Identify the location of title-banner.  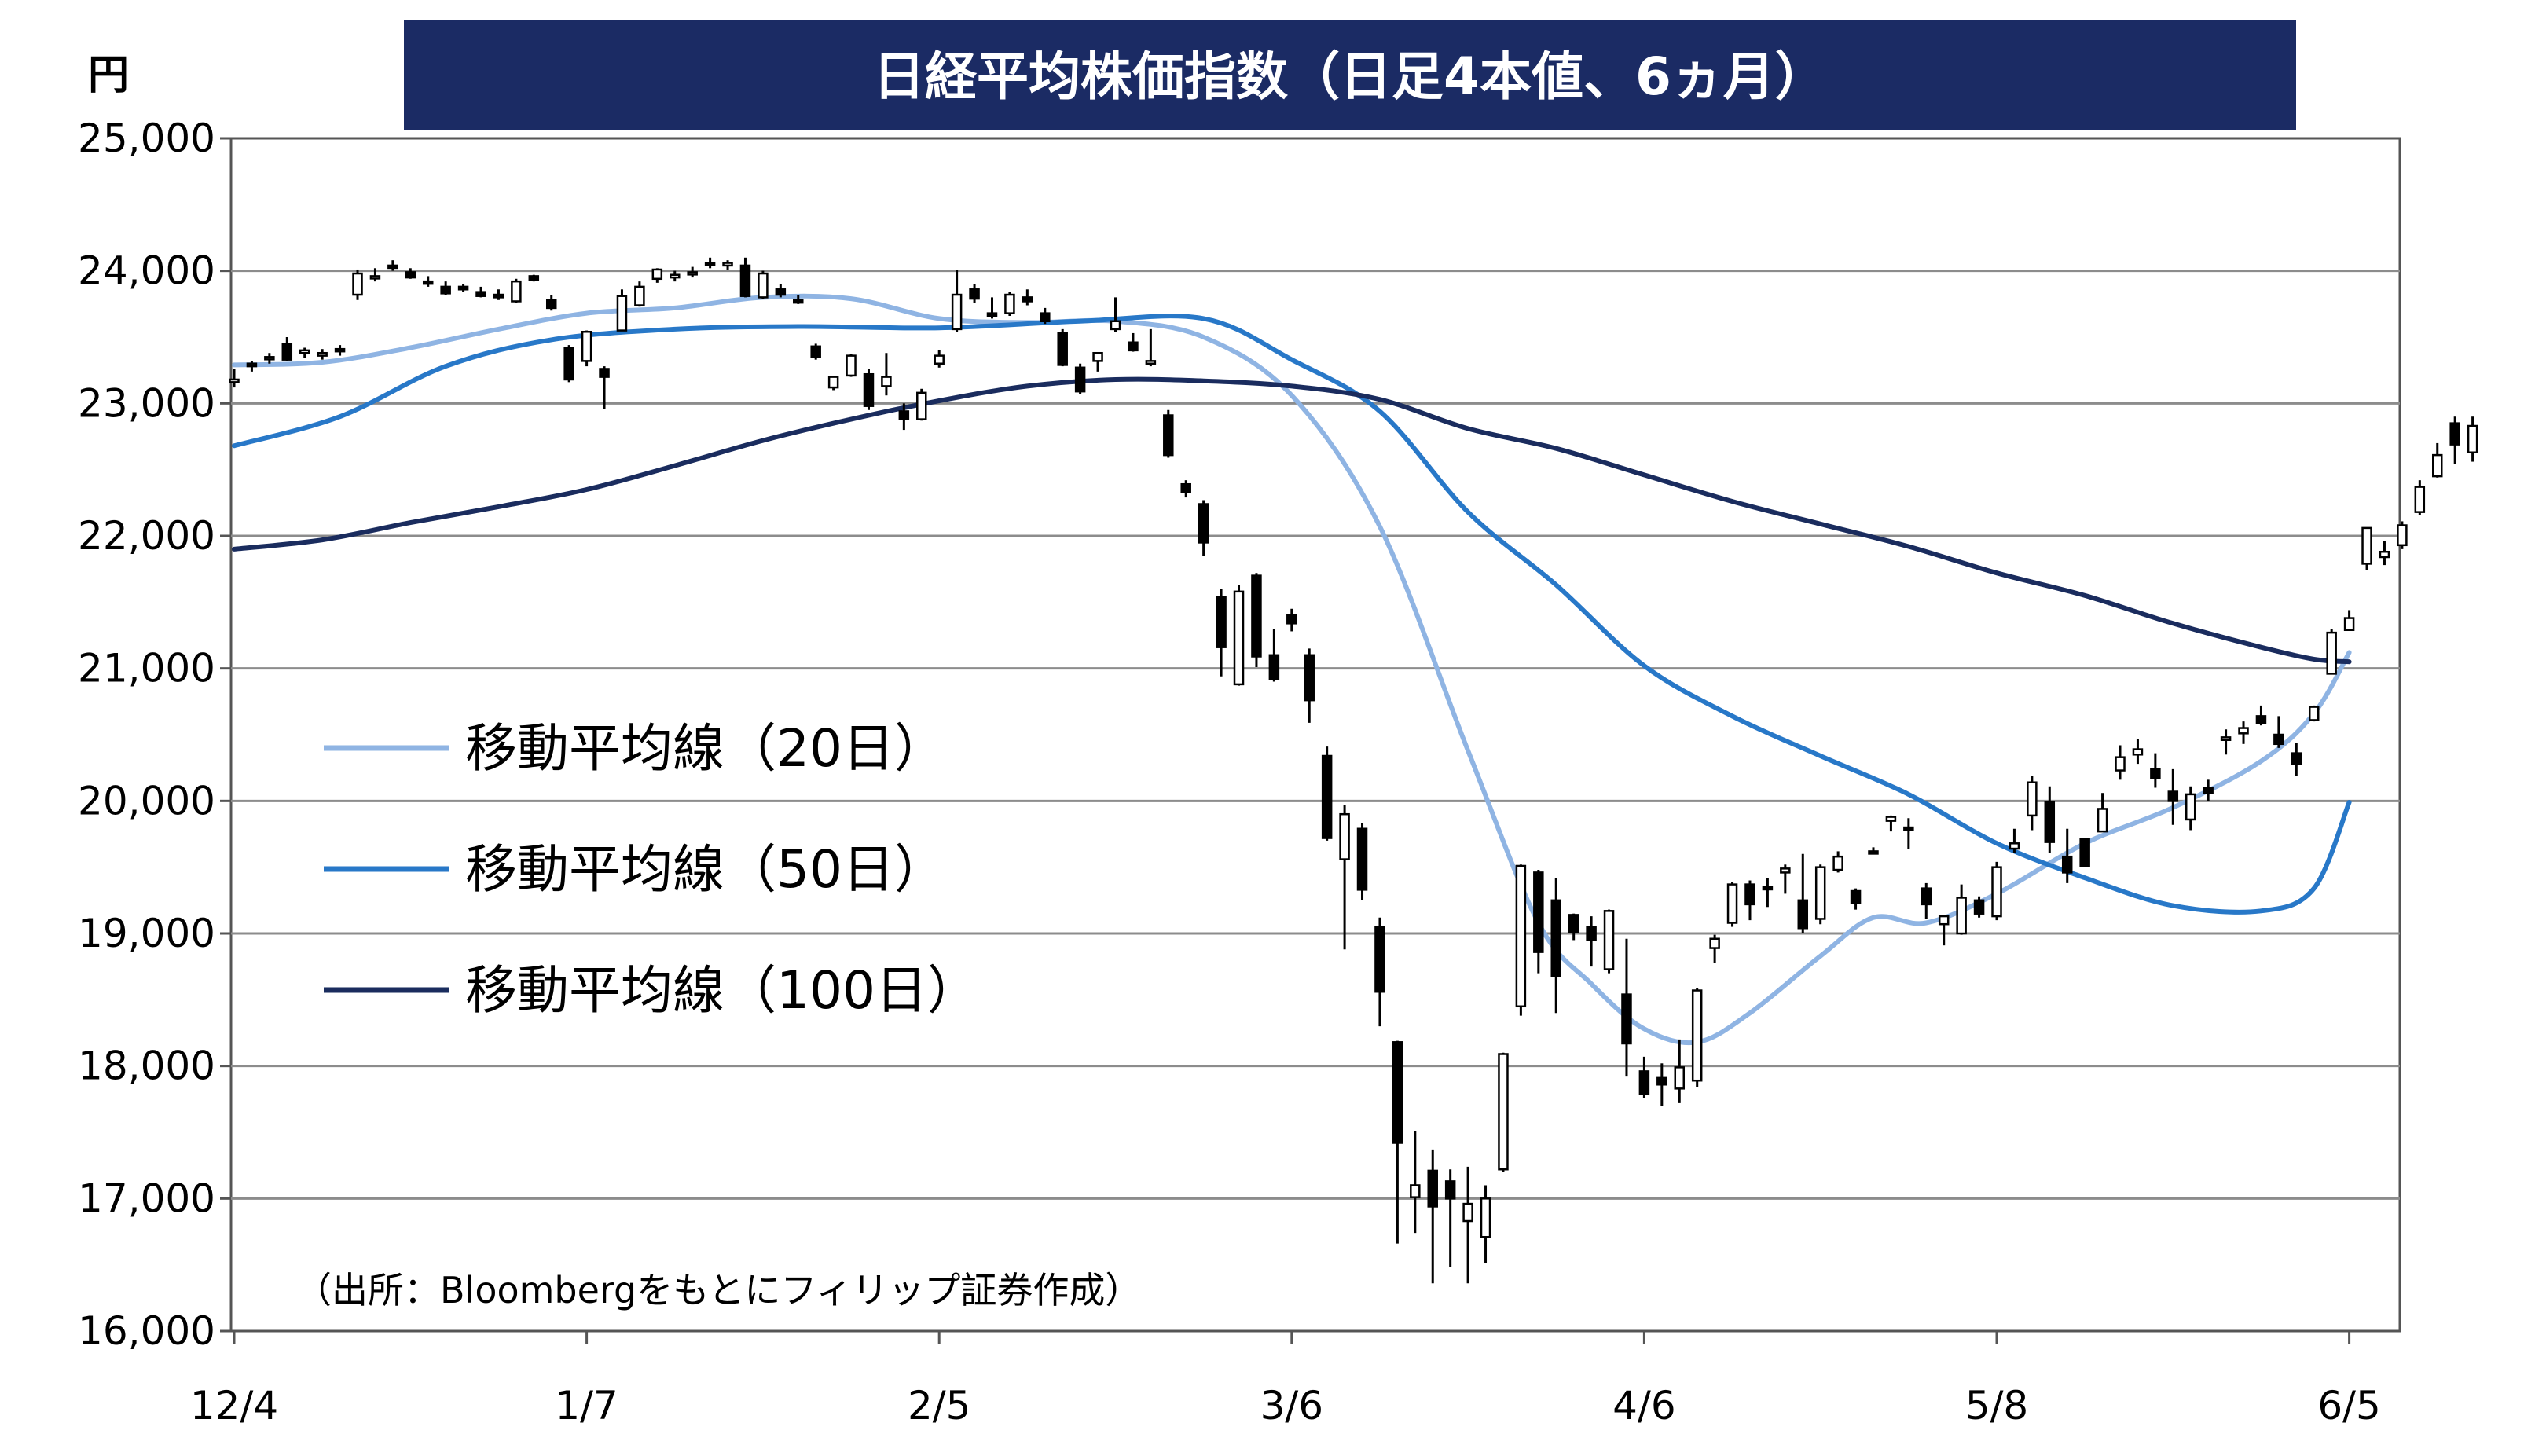
(1350, 75).